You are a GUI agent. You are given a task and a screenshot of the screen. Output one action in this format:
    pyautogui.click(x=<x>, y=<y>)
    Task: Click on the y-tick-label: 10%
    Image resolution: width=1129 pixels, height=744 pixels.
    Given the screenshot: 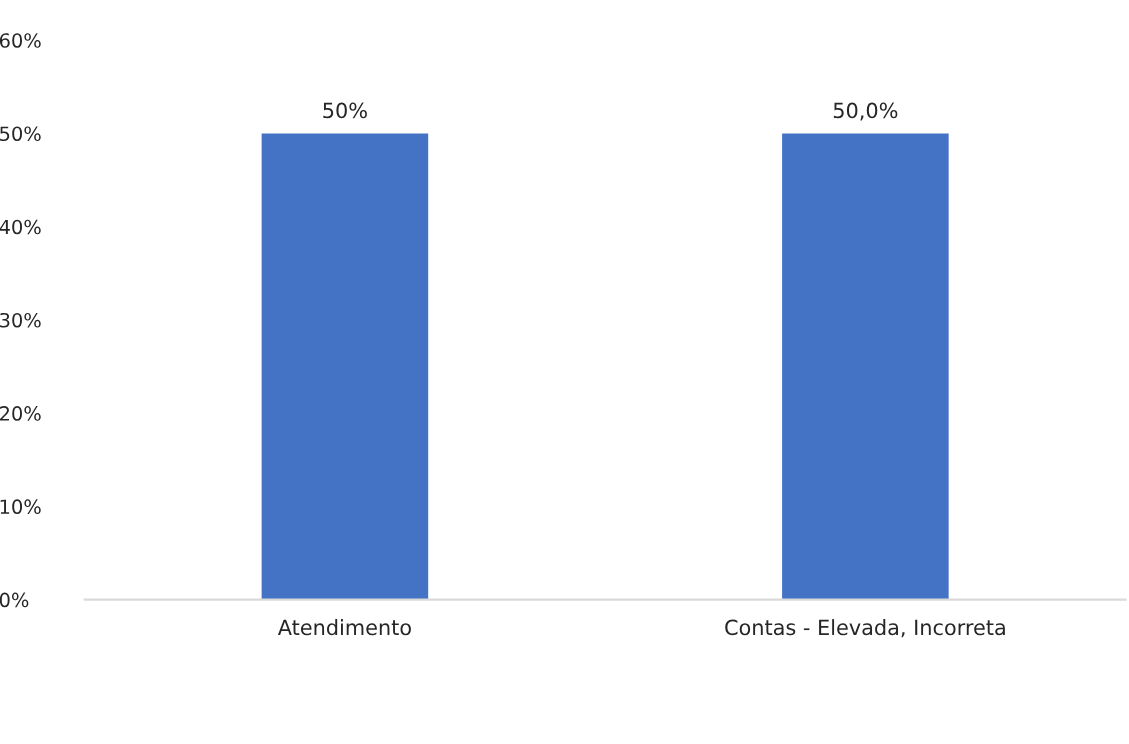 What is the action you would take?
    pyautogui.click(x=20, y=507)
    